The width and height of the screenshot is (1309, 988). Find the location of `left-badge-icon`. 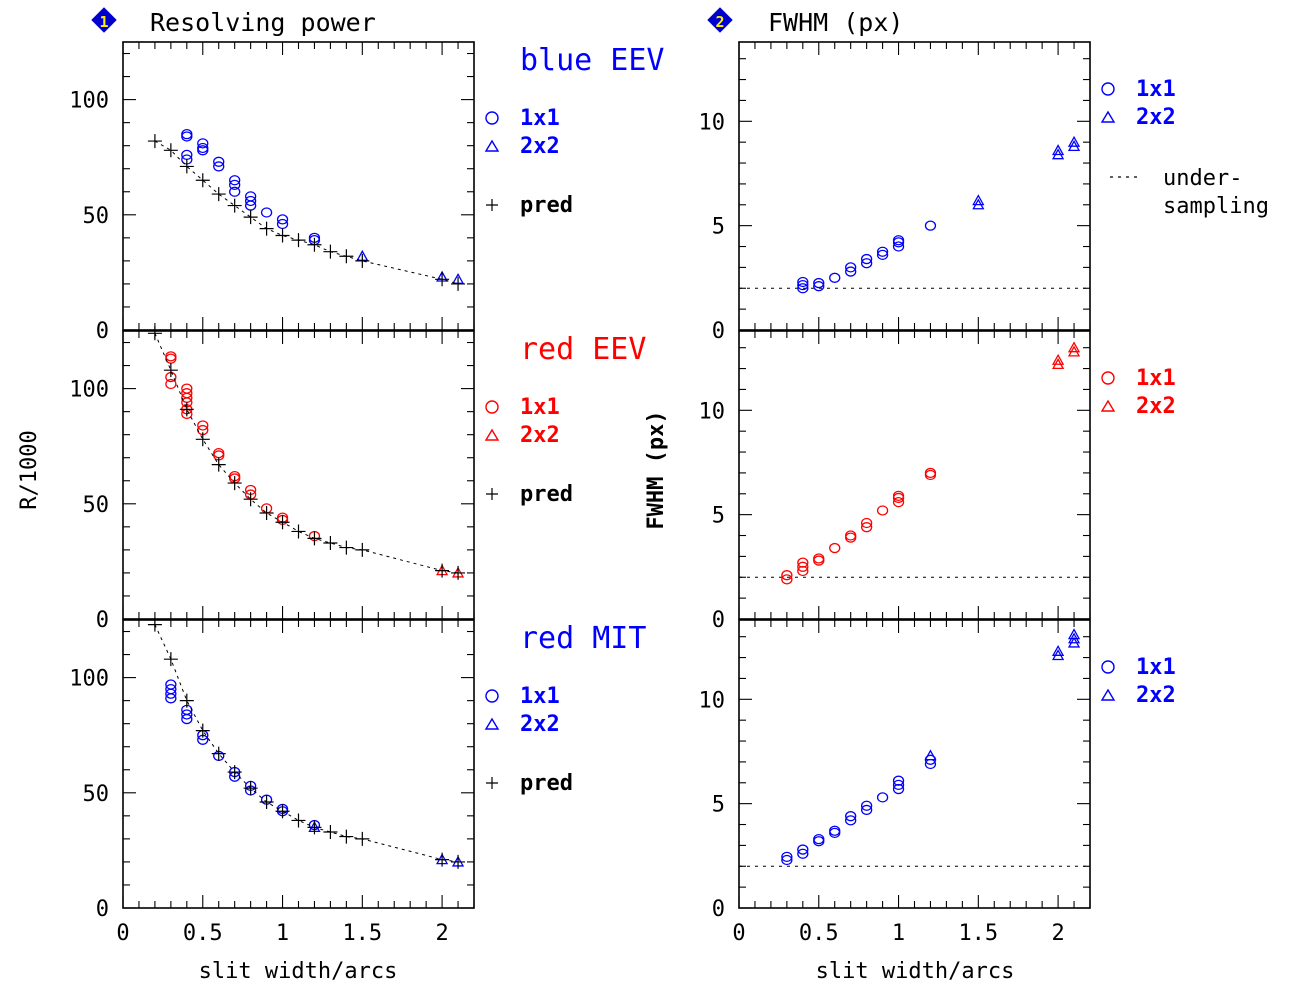

left-badge-icon is located at coordinates (104, 20).